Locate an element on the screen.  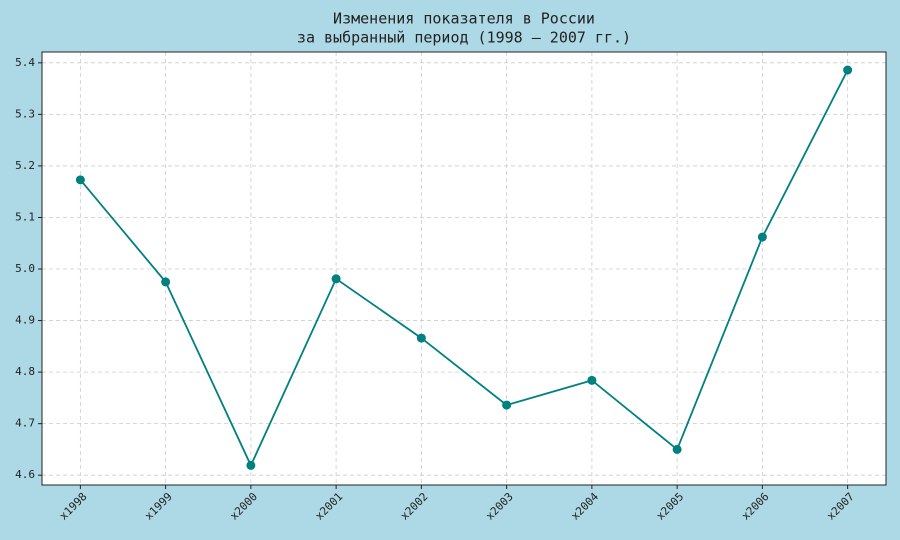
y-tick-label: 4.7 is located at coordinates (25, 423).